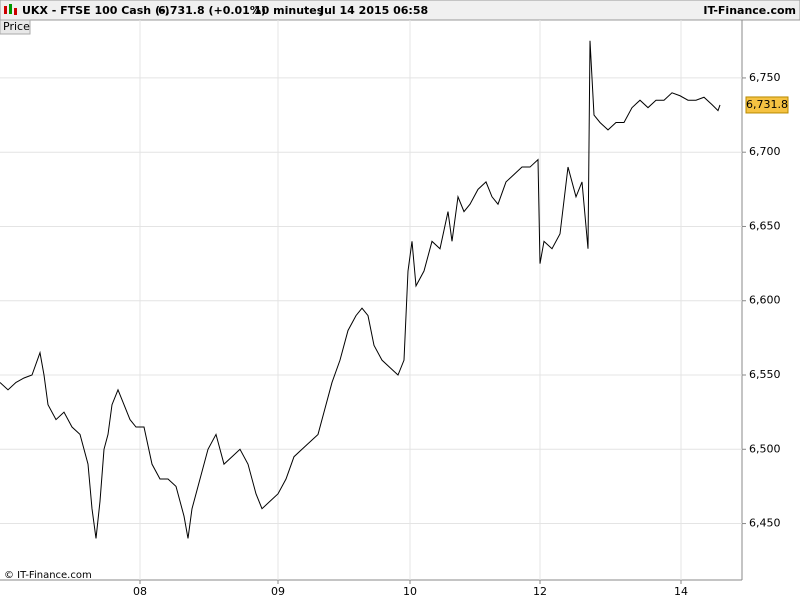 Image resolution: width=800 pixels, height=600 pixels. What do you see at coordinates (765, 151) in the screenshot?
I see `y-tick-label: 6,700` at bounding box center [765, 151].